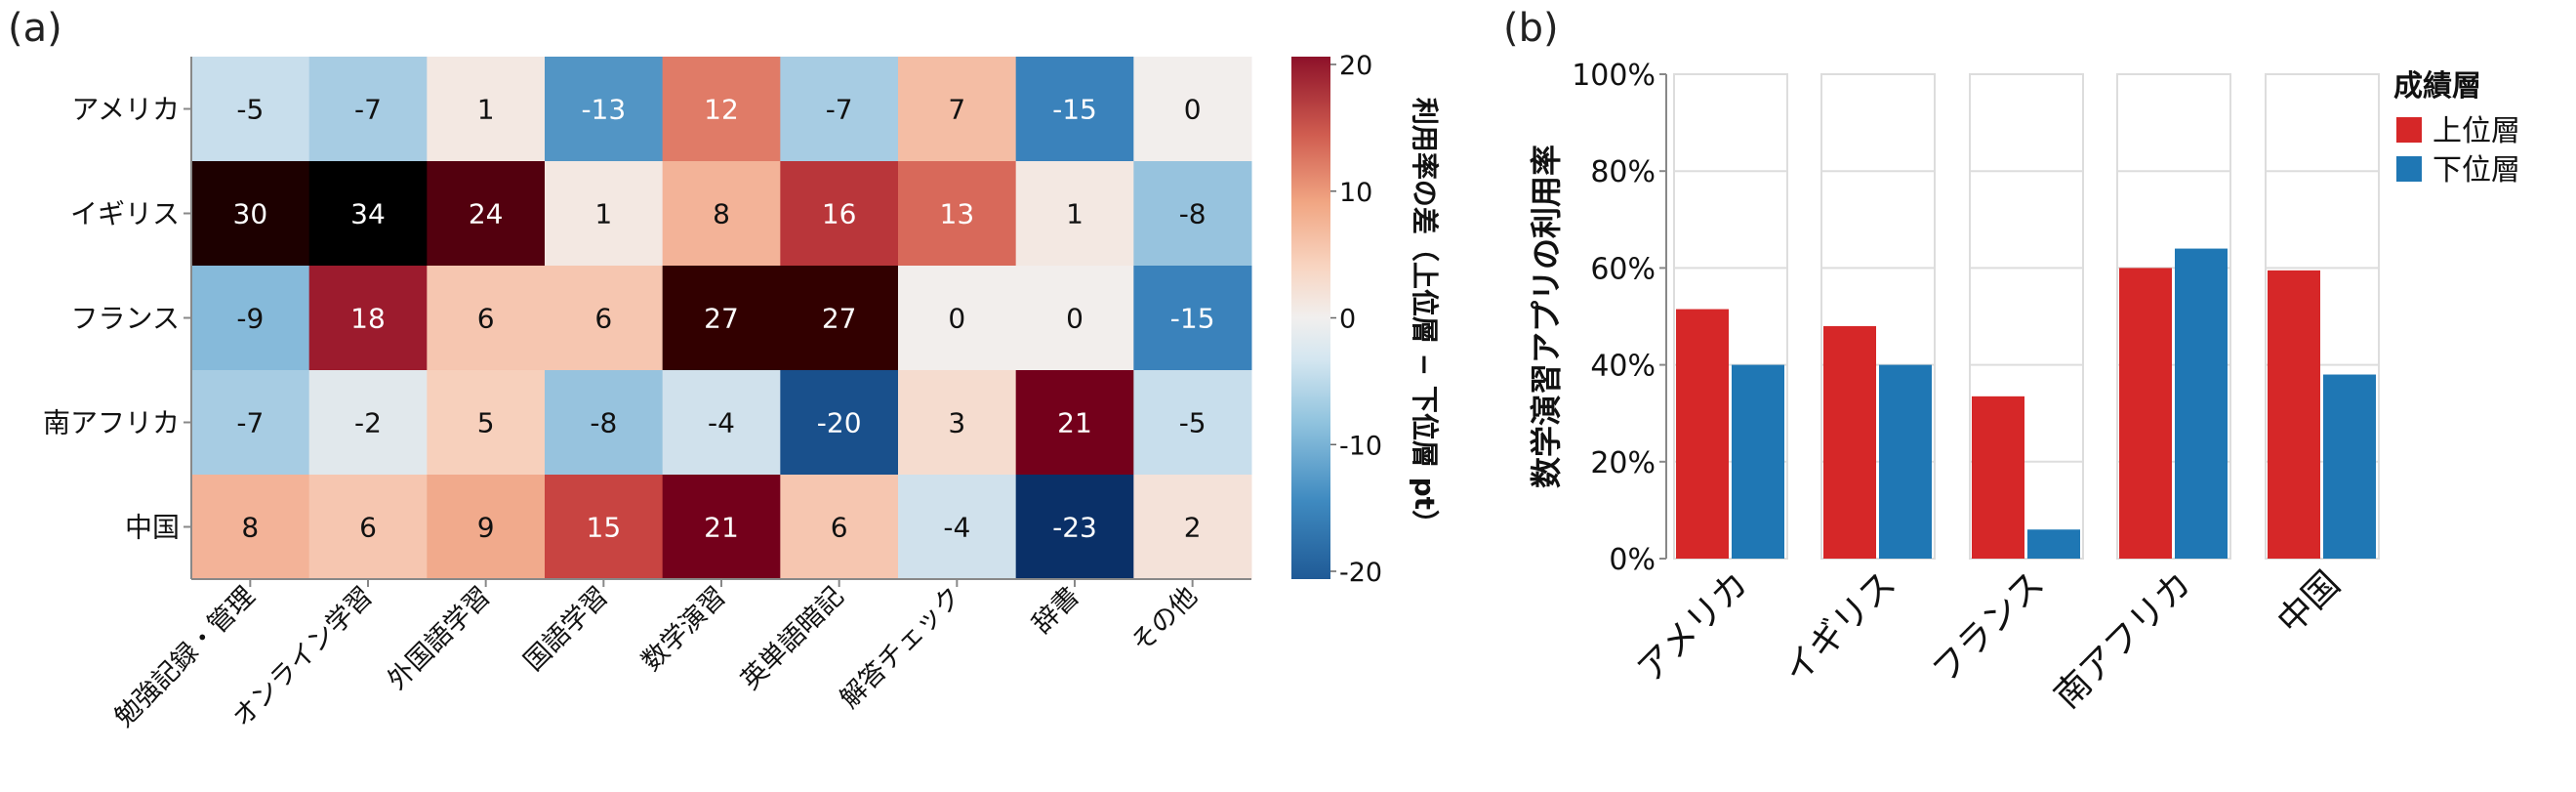 This screenshot has height=792, width=2576. Describe the element at coordinates (2308, 602) in the screenshot. I see `x-category-label: 中国` at that location.